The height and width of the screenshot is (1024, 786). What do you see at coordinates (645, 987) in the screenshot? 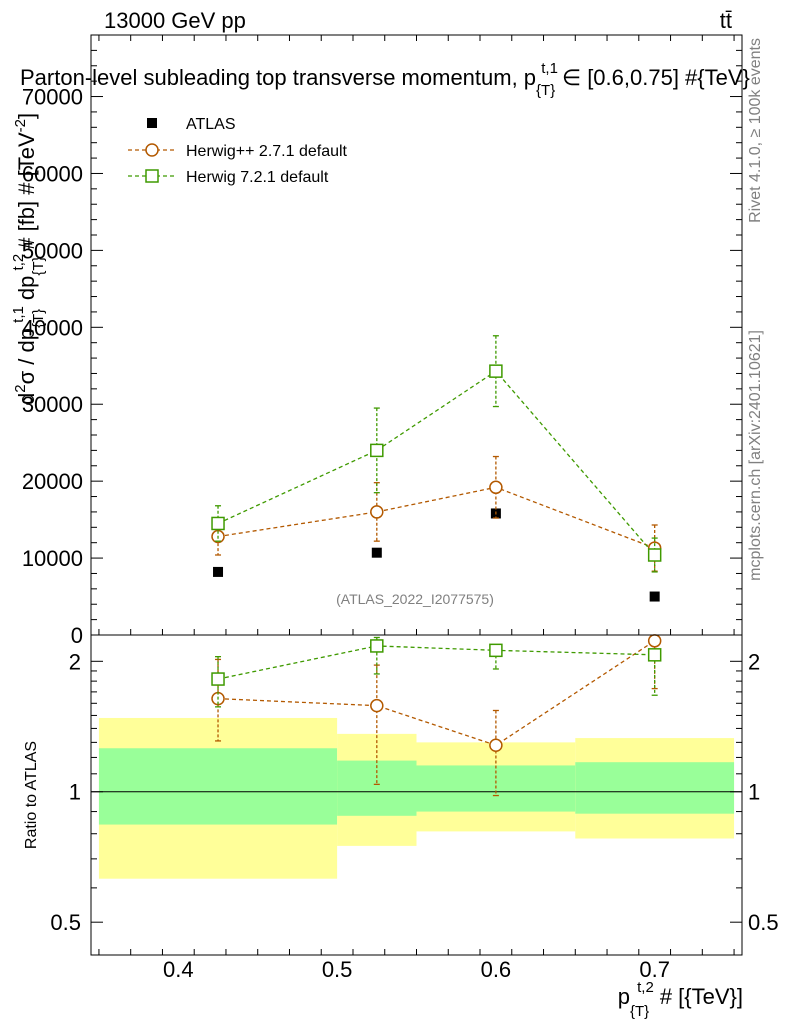
I see `xlabel-sup: t,2` at bounding box center [645, 987].